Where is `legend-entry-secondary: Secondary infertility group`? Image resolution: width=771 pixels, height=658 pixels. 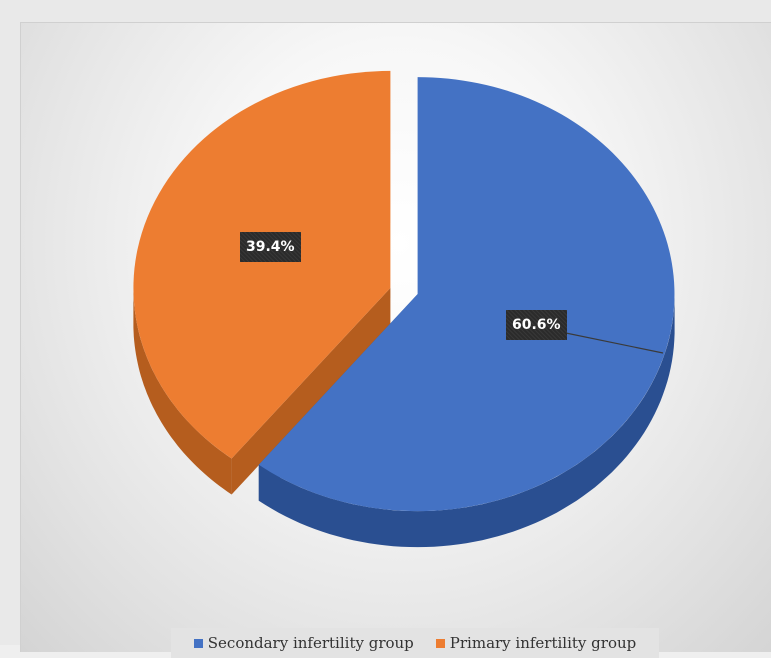
legend-entry-secondary: Secondary infertility group is located at coordinates (304, 643).